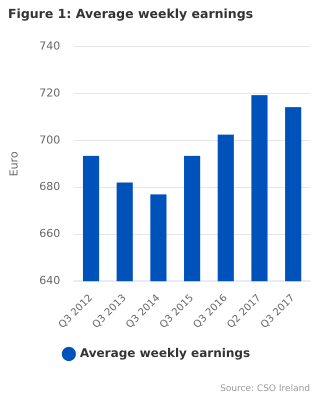 The height and width of the screenshot is (400, 320). I want to click on y-tick-label: 740, so click(49, 45).